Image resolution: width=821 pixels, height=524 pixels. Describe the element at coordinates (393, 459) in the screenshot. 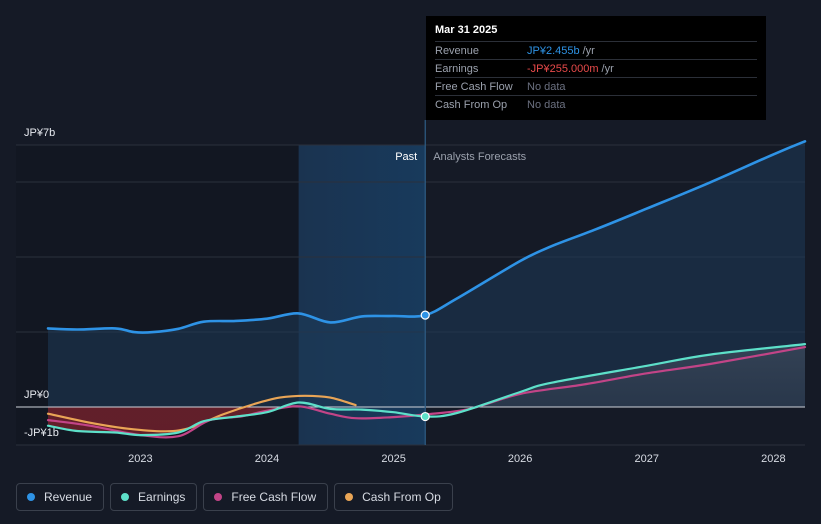

I see `x-tick-label: 2025` at that location.